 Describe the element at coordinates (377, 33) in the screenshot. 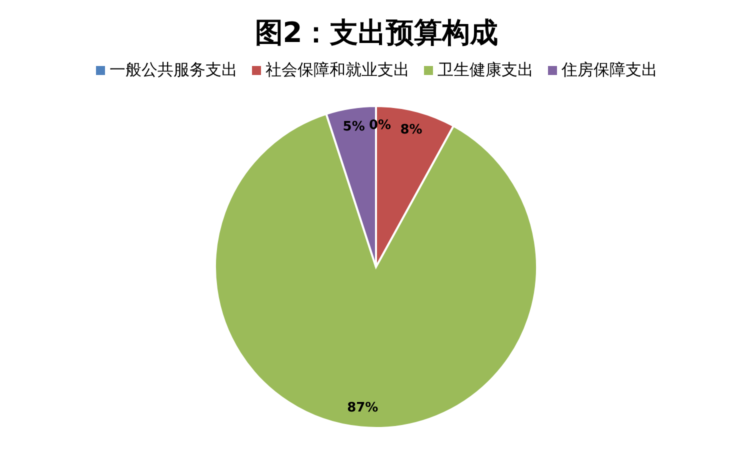

I see `chart-title: 图2：支出预算构成` at that location.